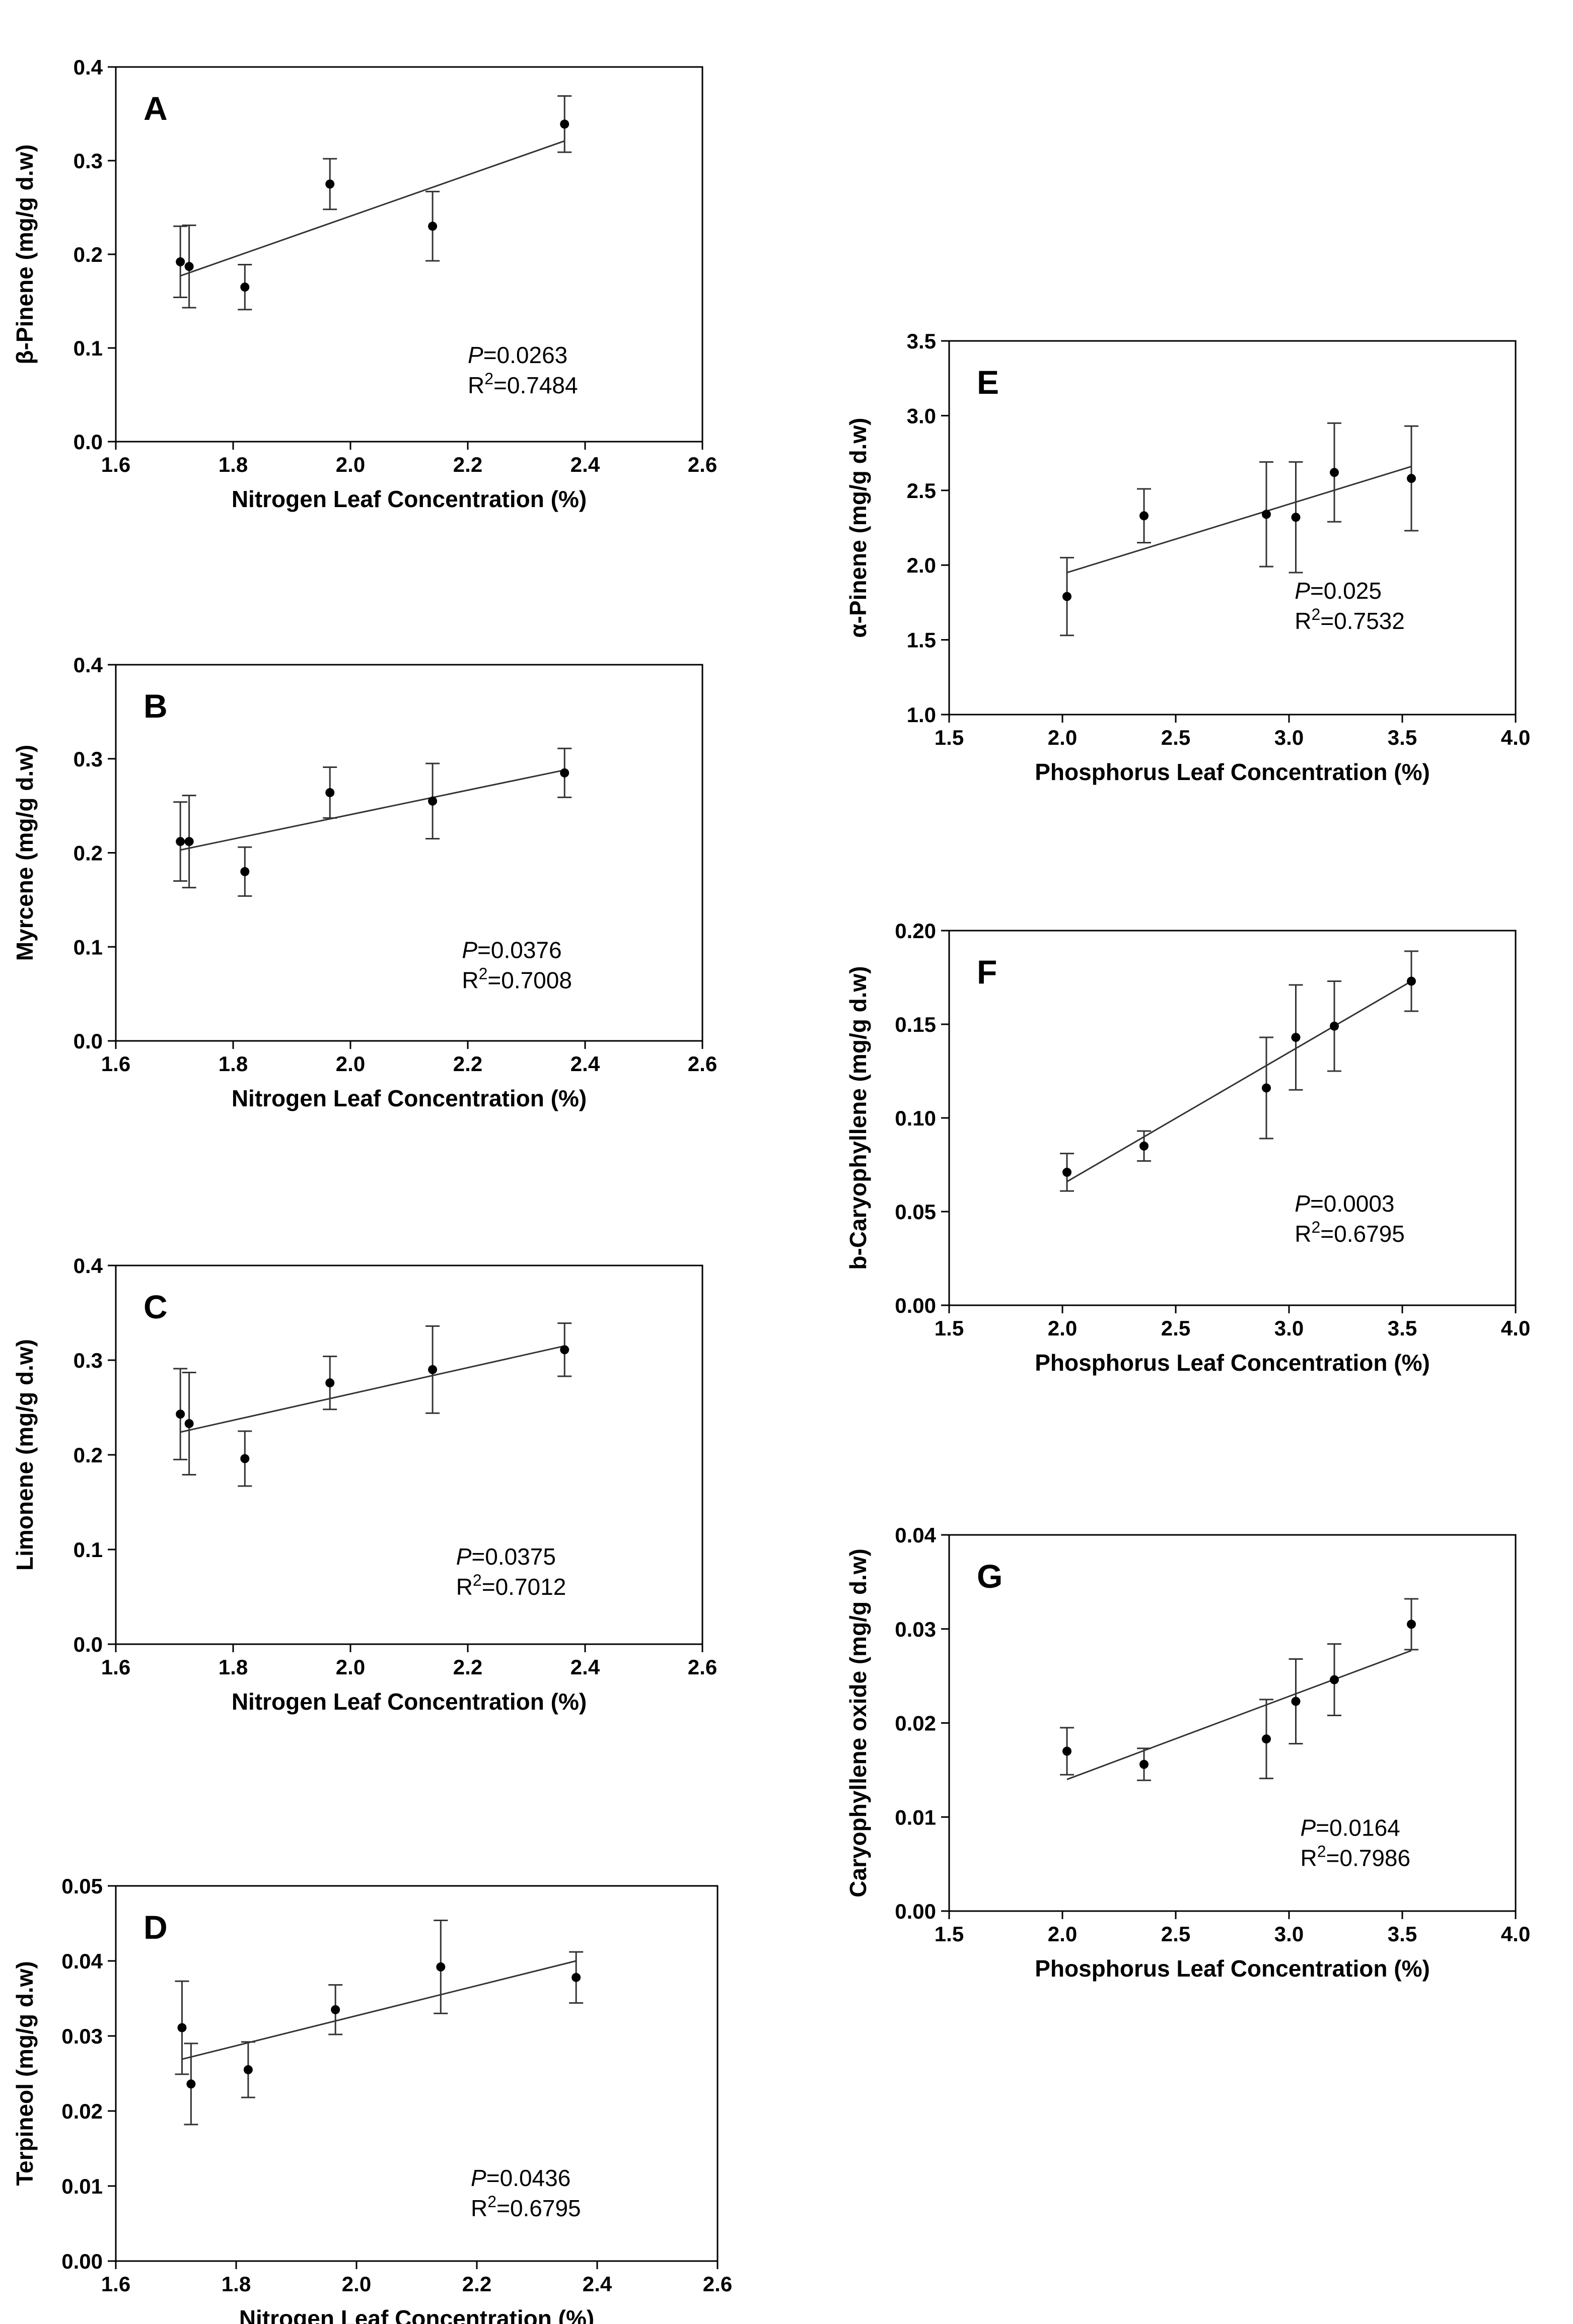  I want to click on panel-letter: F, so click(987, 972).